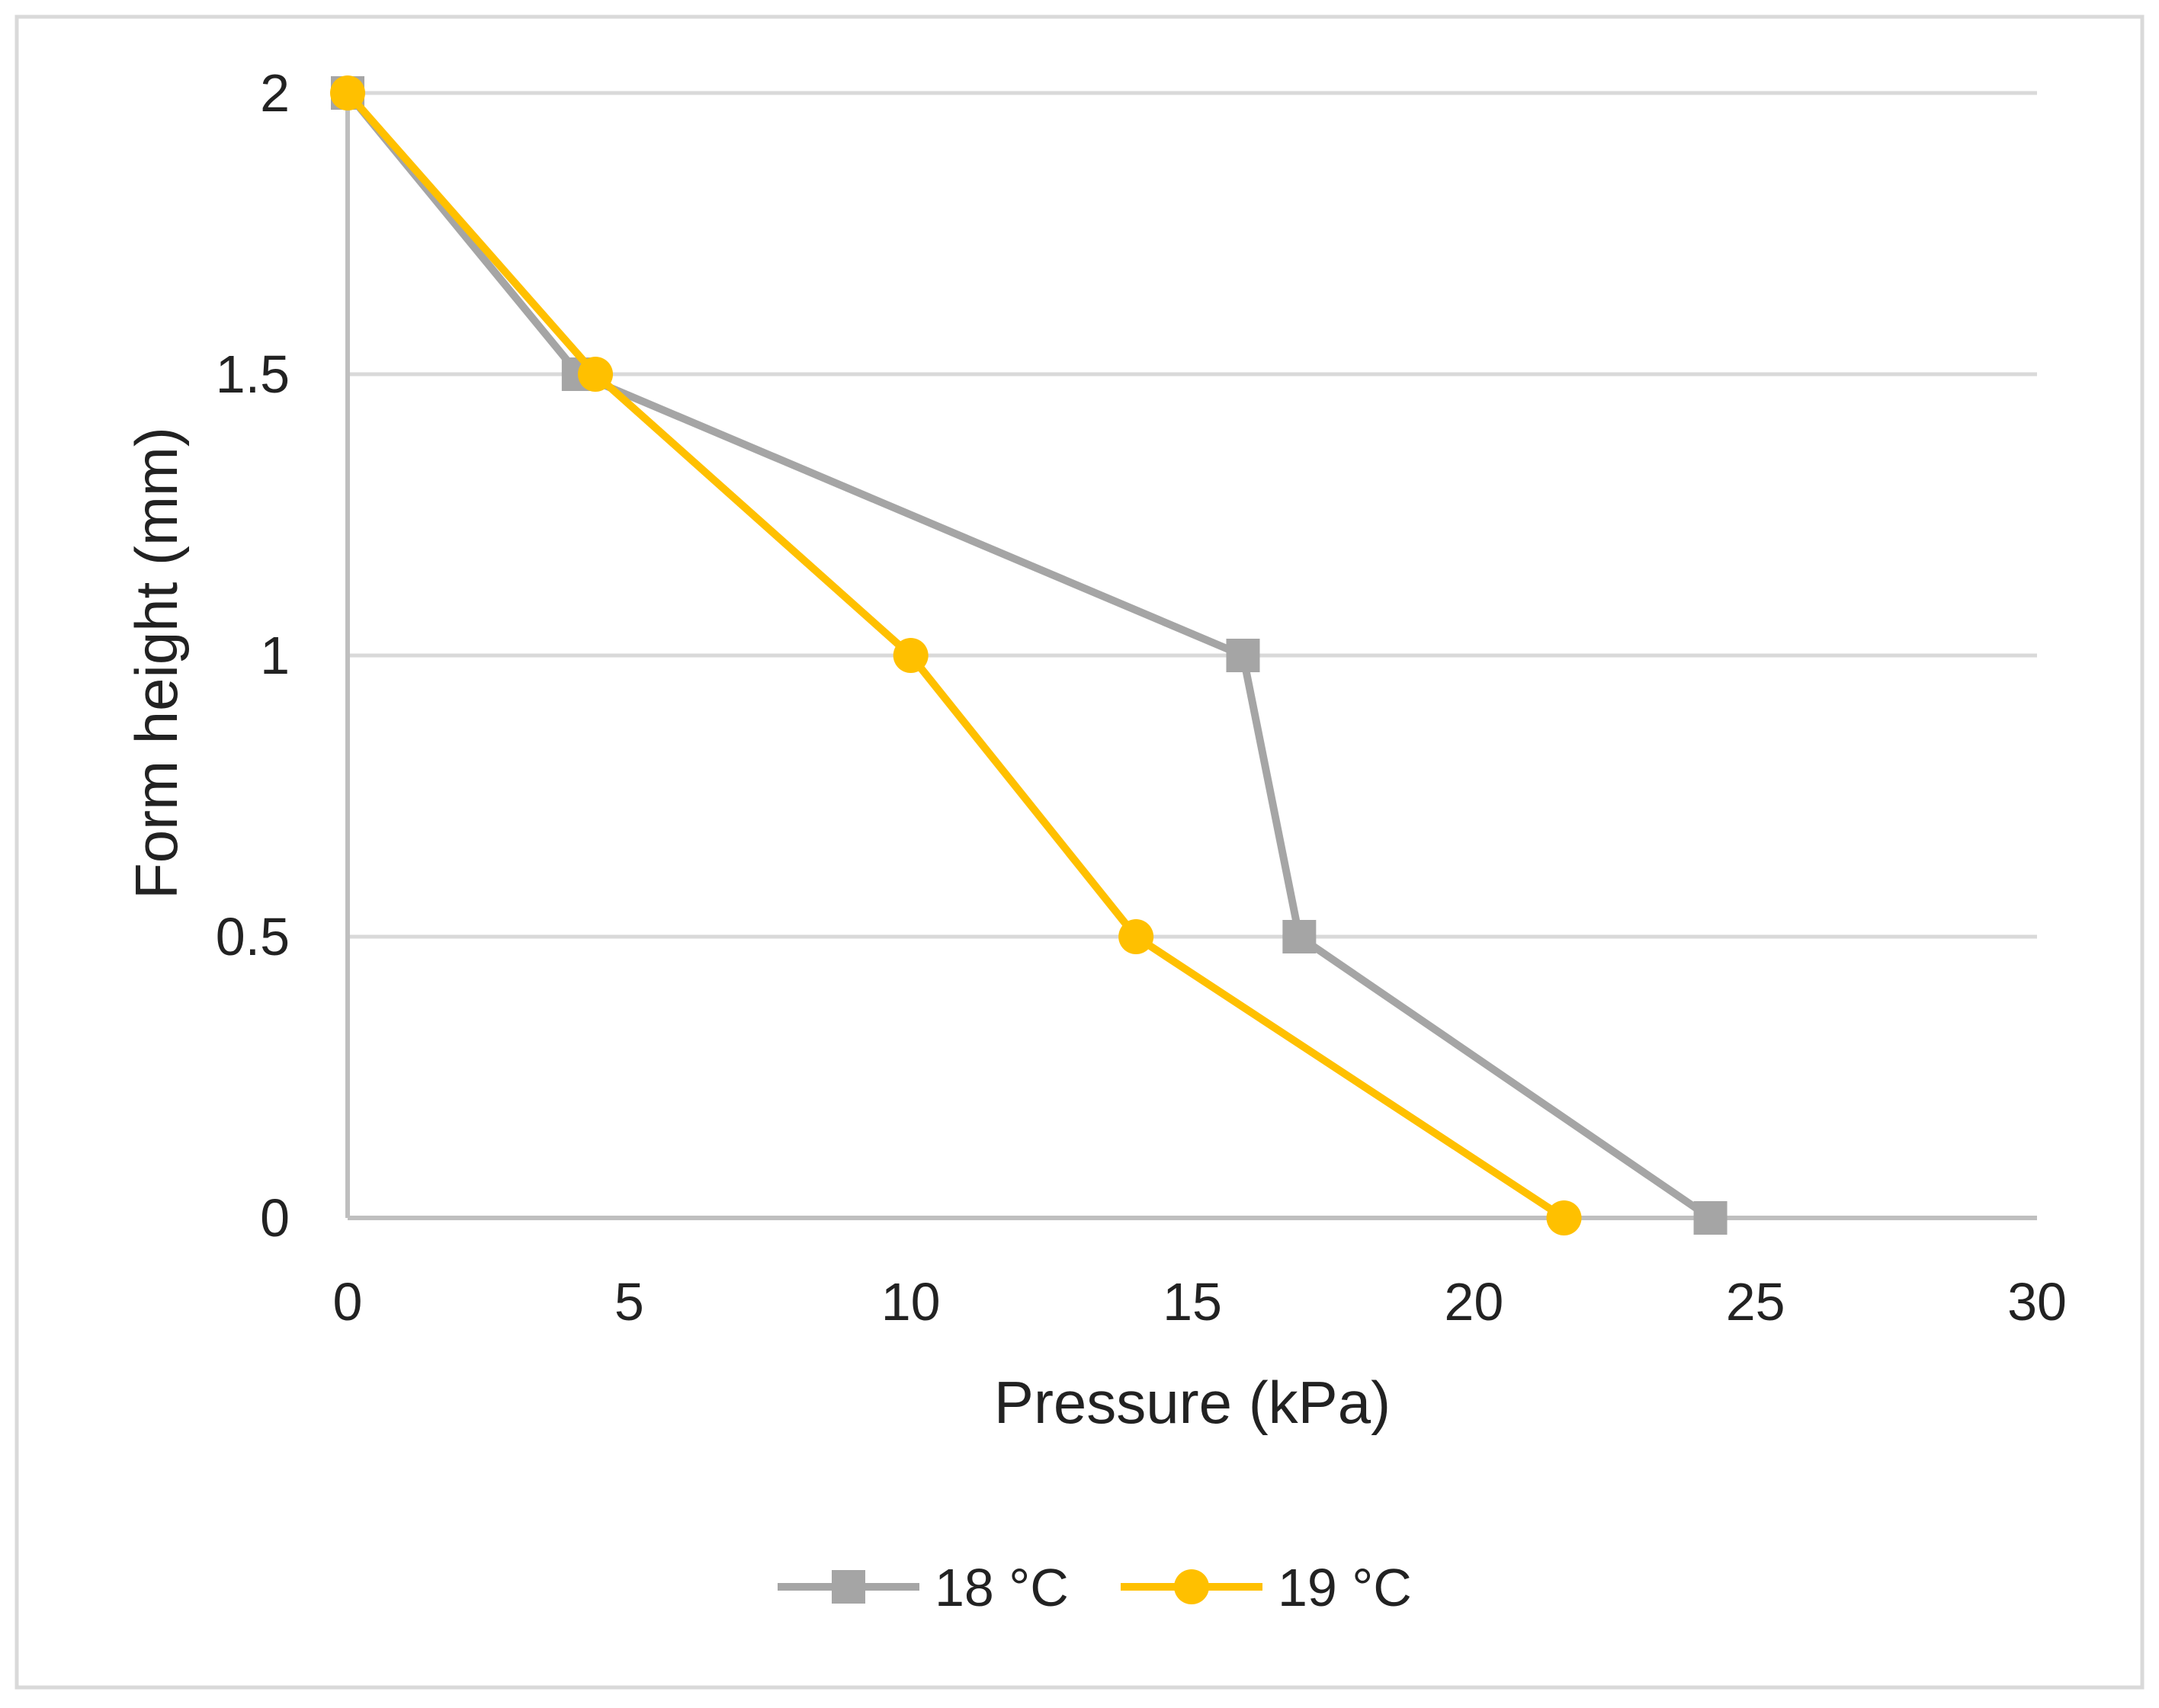 The image size is (2159, 1708). What do you see at coordinates (923, 1587) in the screenshot?
I see `legend-entry-0: 18 °C` at bounding box center [923, 1587].